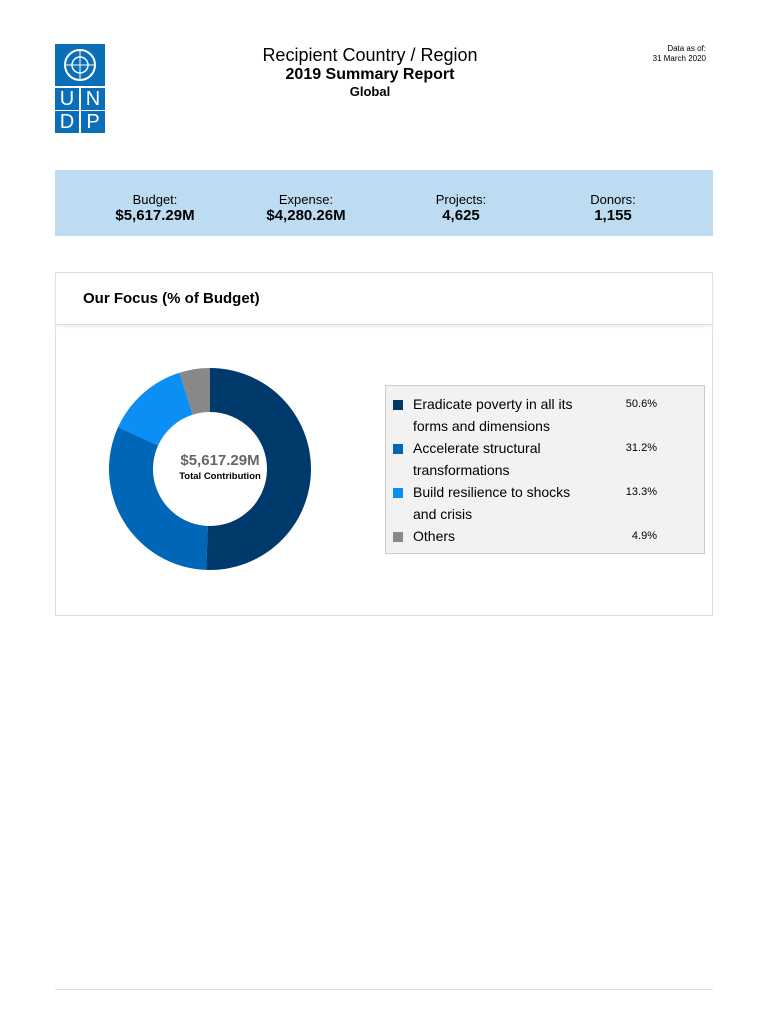  What do you see at coordinates (461, 199) in the screenshot?
I see `stat-label: Projects:` at bounding box center [461, 199].